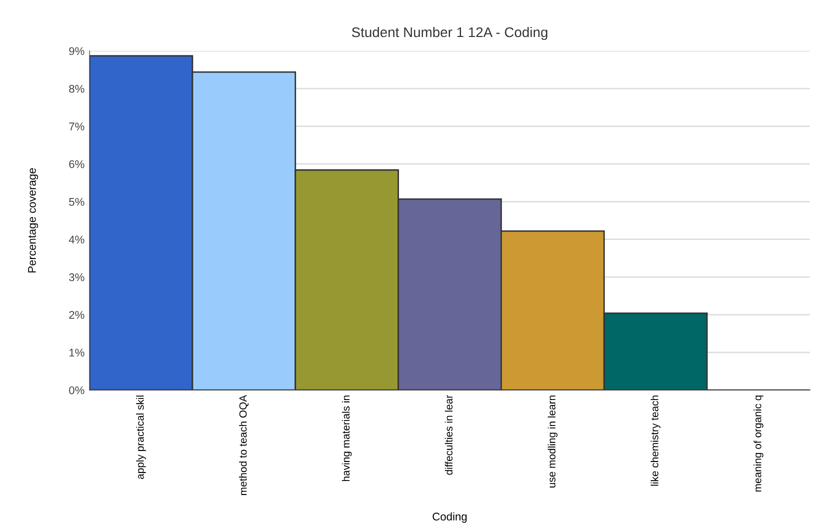 This screenshot has height=525, width=814. I want to click on y-tick-label: 5%, so click(76, 202).